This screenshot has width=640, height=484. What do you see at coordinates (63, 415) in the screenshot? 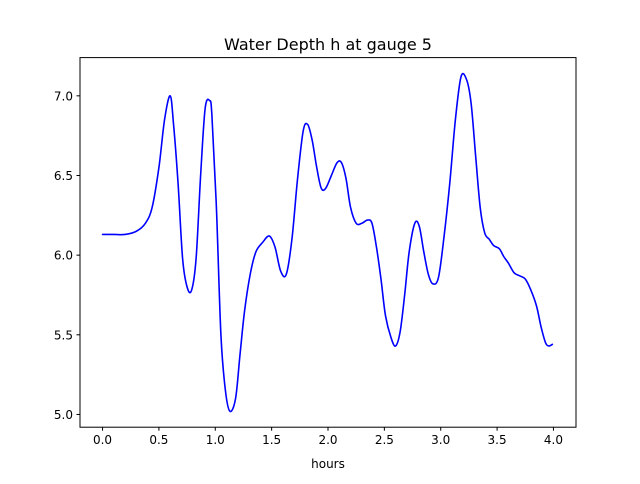
I see `y-tick-label: 5.0` at bounding box center [63, 415].